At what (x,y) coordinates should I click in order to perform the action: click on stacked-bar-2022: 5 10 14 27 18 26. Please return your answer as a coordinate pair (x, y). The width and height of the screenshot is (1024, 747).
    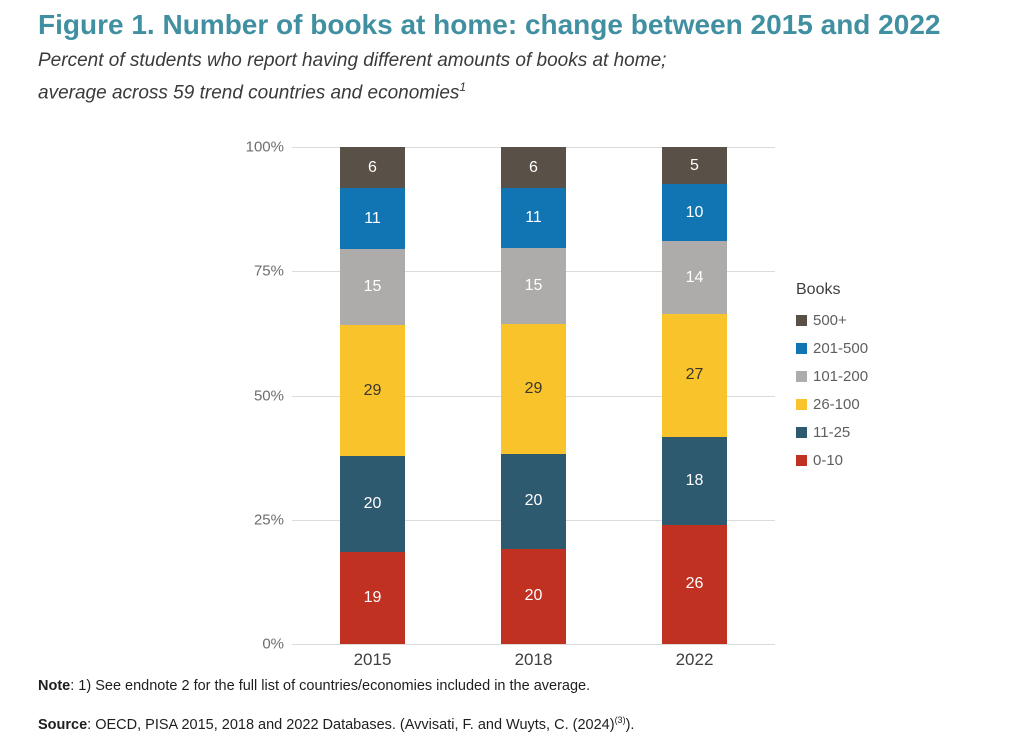
    Looking at the image, I should click on (694, 395).